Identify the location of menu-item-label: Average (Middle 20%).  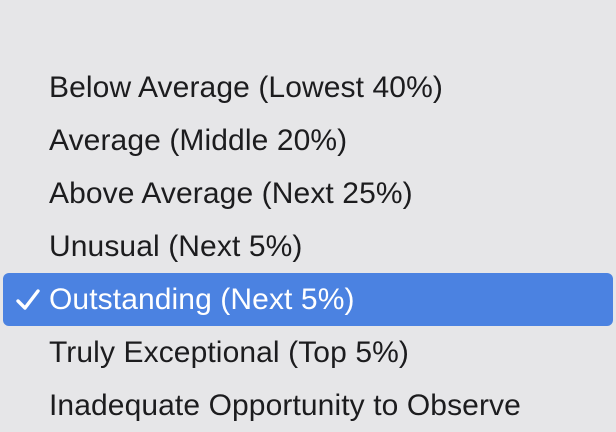
(198, 140).